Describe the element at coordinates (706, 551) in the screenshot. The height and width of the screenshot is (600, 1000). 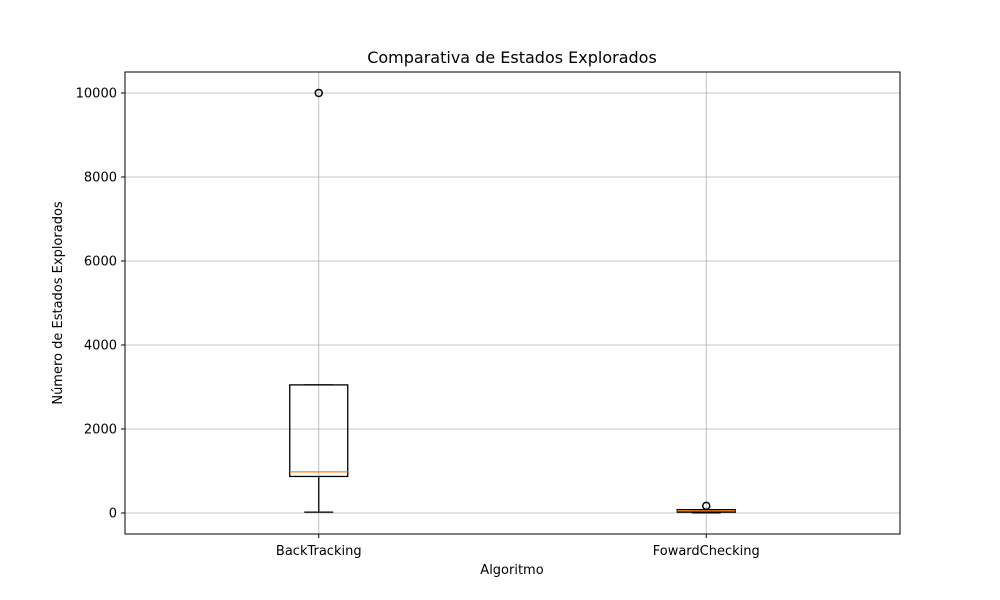
I see `x-tick-label: FowardChecking` at that location.